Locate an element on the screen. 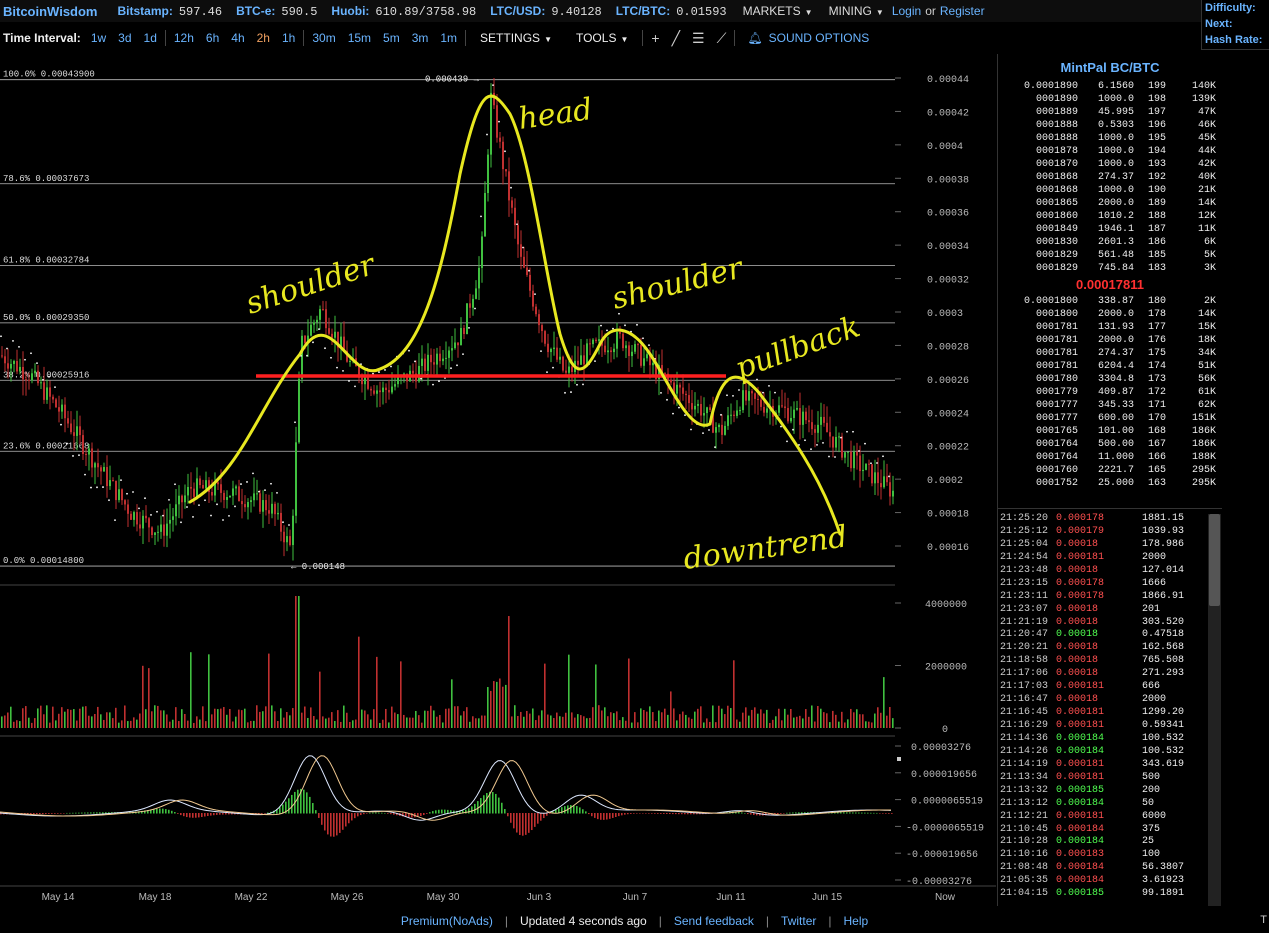 Image resolution: width=1269 pixels, height=933 pixels. help-link: Help is located at coordinates (856, 920).